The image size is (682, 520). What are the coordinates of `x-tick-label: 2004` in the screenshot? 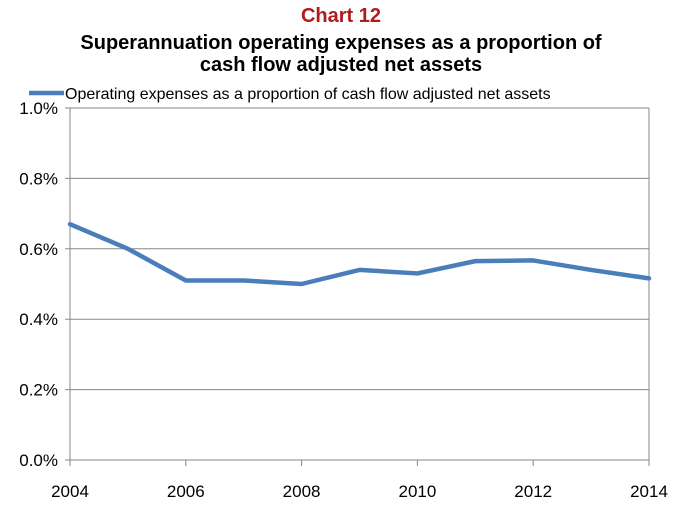 It's located at (70, 491).